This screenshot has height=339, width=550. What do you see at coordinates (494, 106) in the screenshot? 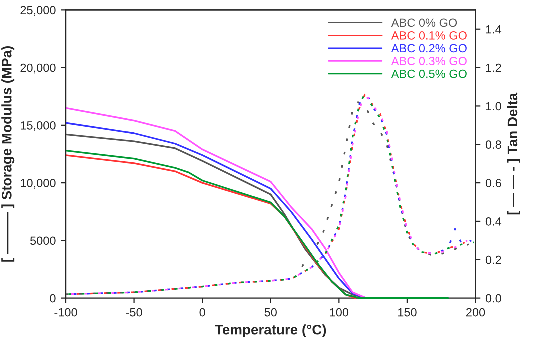
I see `y2-tick-label: 1.0` at bounding box center [494, 106].